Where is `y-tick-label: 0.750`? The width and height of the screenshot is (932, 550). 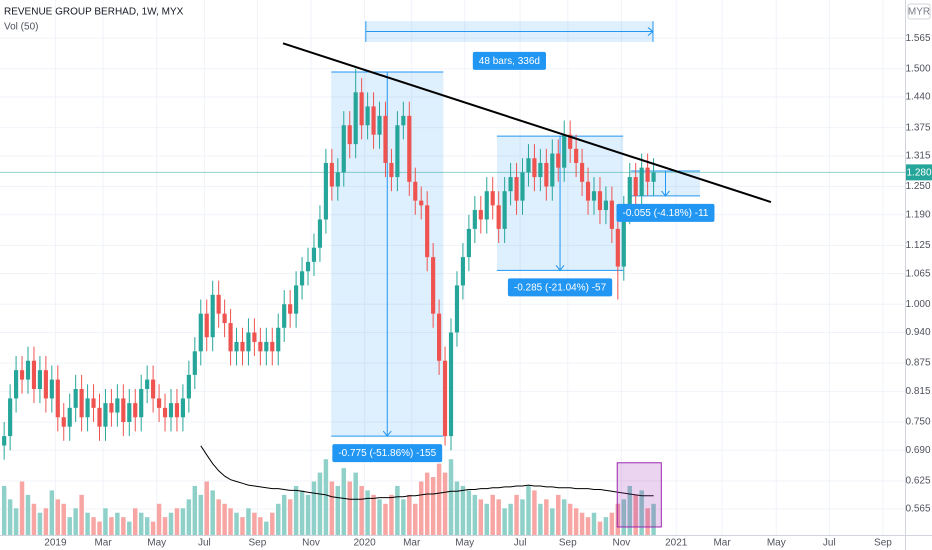
y-tick-label: 0.750 is located at coordinates (917, 422).